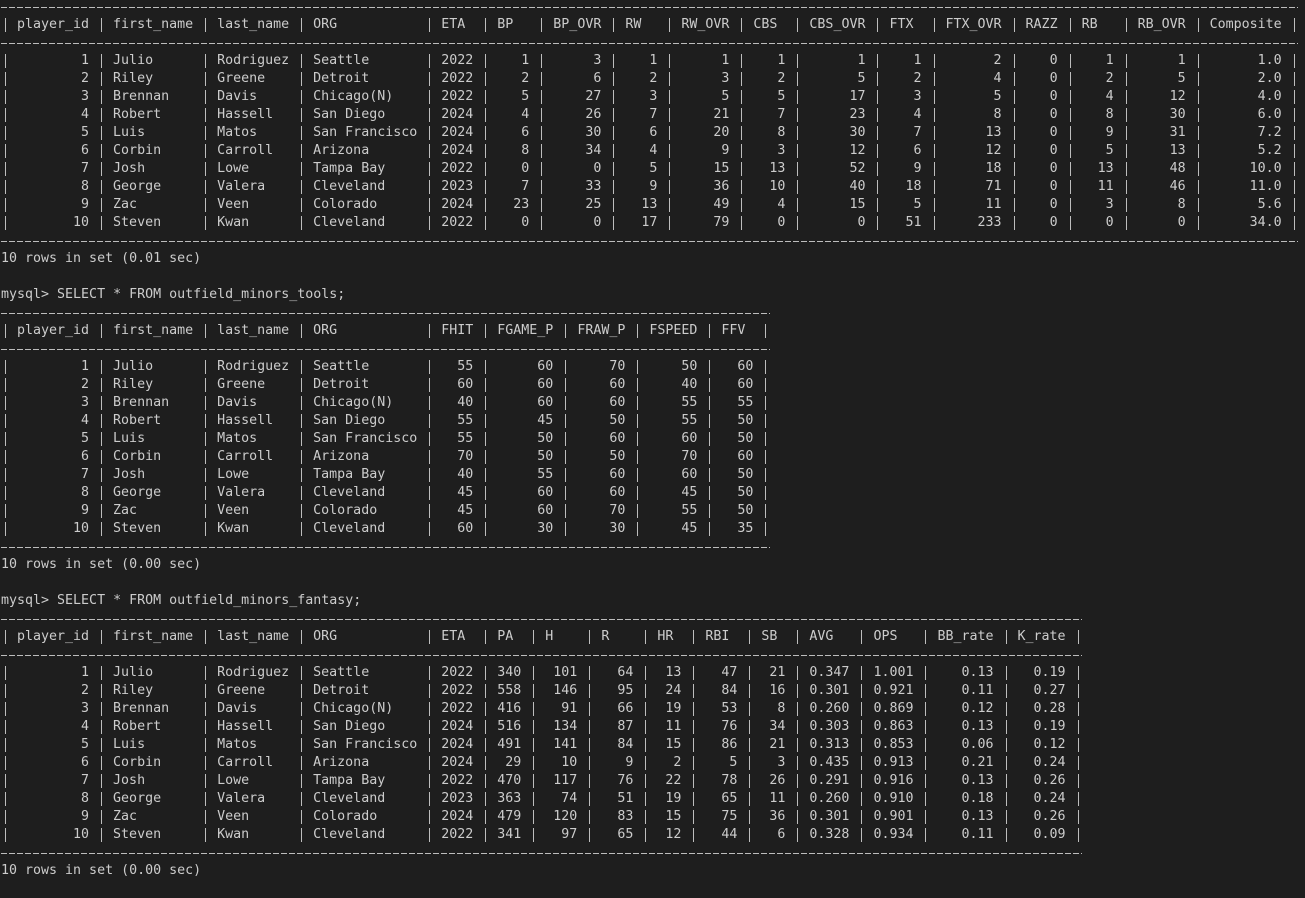 The image size is (1305, 898). Describe the element at coordinates (729, 708) in the screenshot. I see `table-cell: 53` at that location.